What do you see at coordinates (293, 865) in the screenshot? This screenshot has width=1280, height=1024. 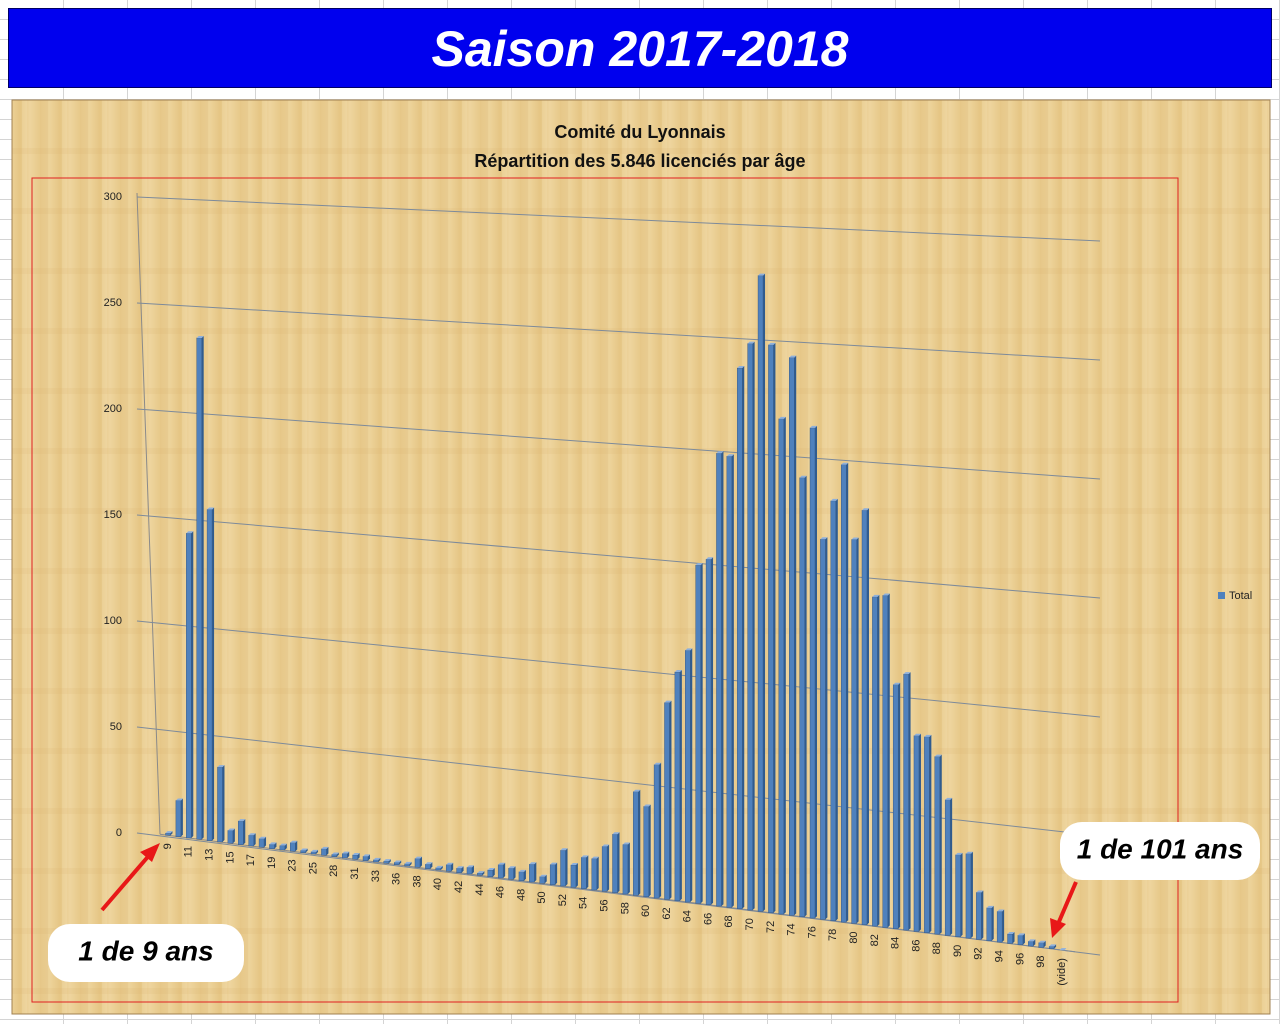 I see `x-tick-label: 23` at bounding box center [293, 865].